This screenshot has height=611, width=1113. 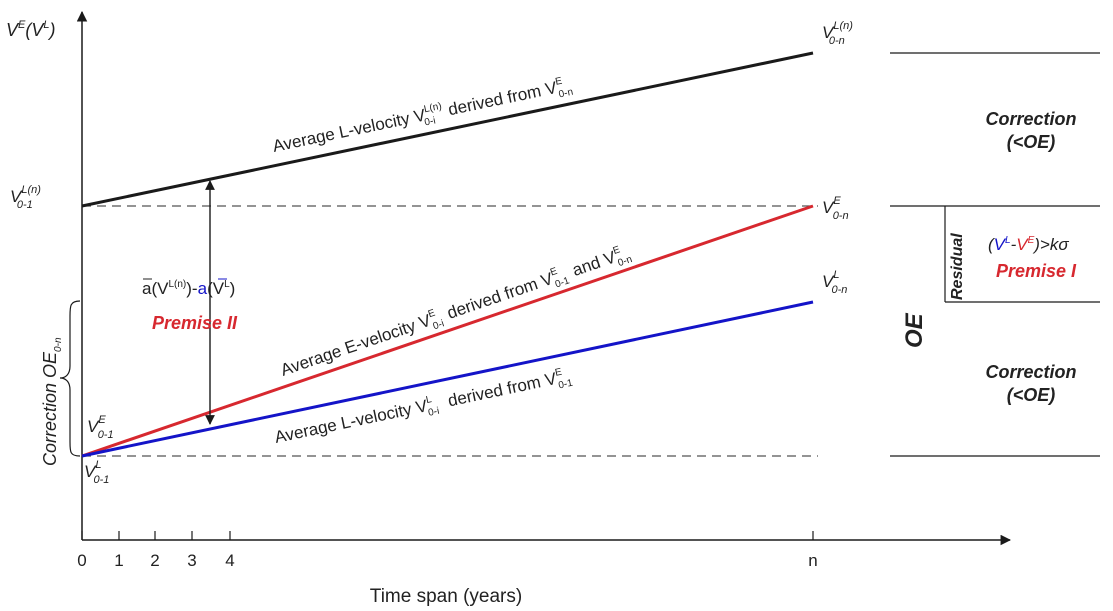 I want to click on label-v0n-e: VE 0-n, so click(x=835, y=208).